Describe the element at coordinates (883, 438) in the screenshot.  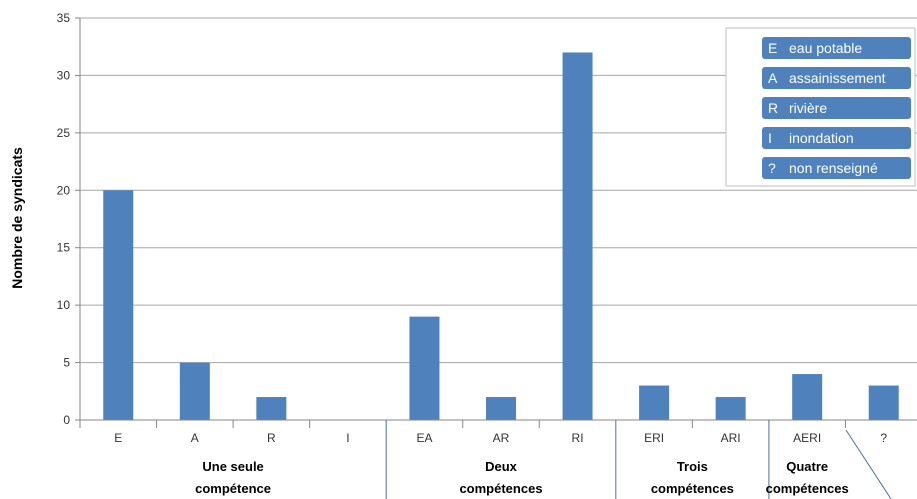
I see `x-tick-label: ?` at that location.